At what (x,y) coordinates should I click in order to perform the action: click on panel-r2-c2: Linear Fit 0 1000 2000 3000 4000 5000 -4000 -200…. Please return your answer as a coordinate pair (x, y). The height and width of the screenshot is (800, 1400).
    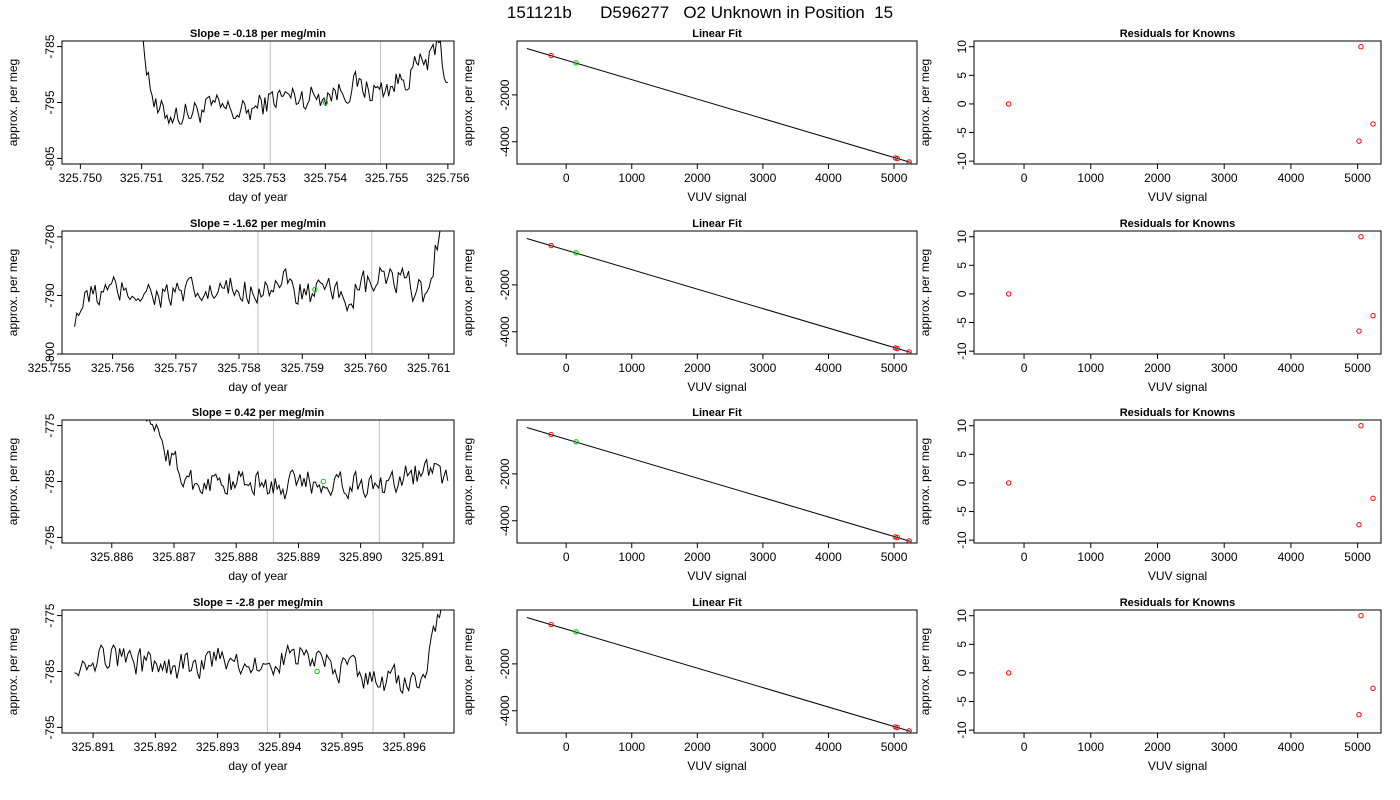
    Looking at the image, I should click on (689, 306).